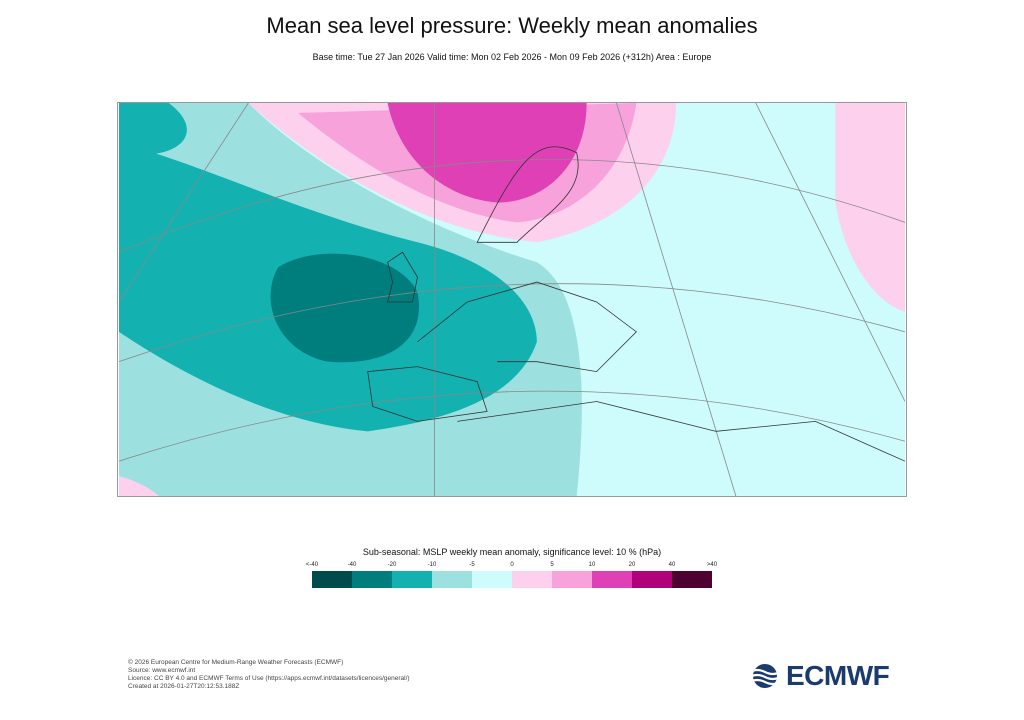 The image size is (1024, 720). What do you see at coordinates (345, 308) in the screenshot?
I see `teal-dark-region` at bounding box center [345, 308].